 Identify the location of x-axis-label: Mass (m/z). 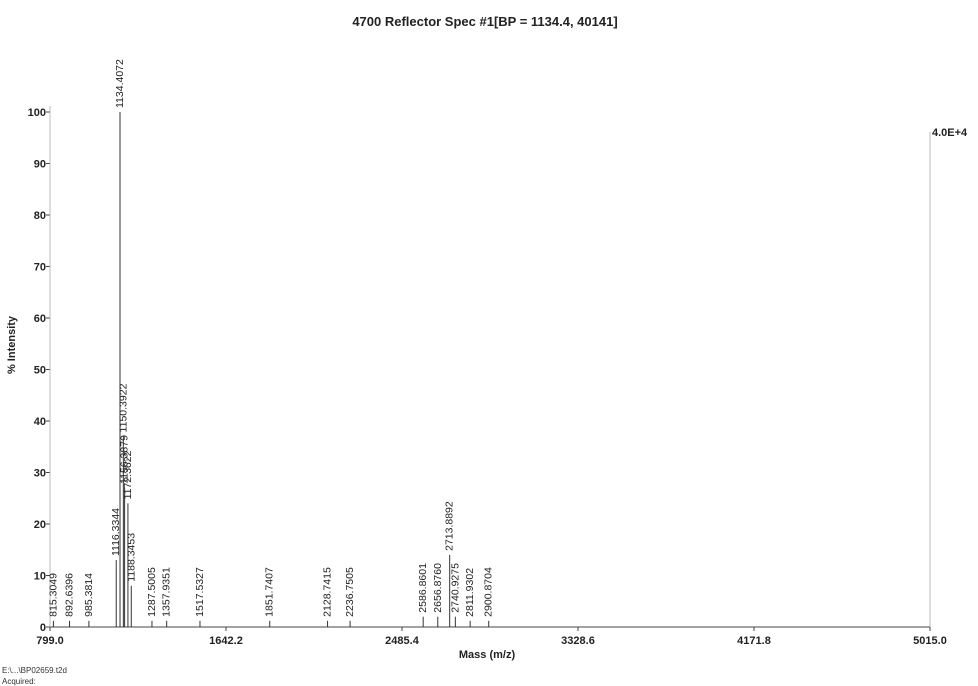
(487, 655).